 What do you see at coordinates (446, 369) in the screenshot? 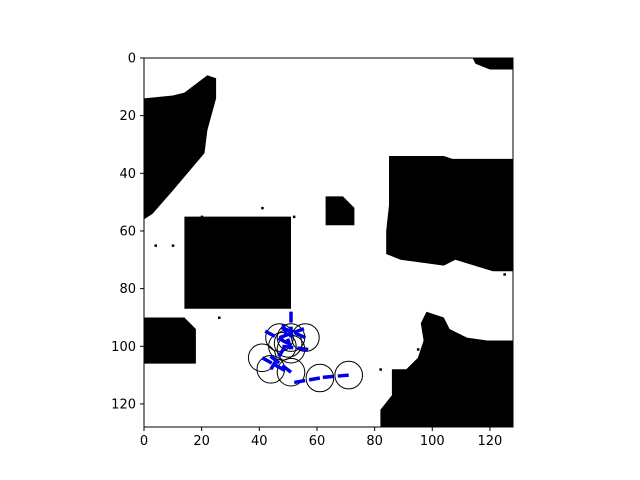
I see `obstacle-bottom-right-mass` at bounding box center [446, 369].